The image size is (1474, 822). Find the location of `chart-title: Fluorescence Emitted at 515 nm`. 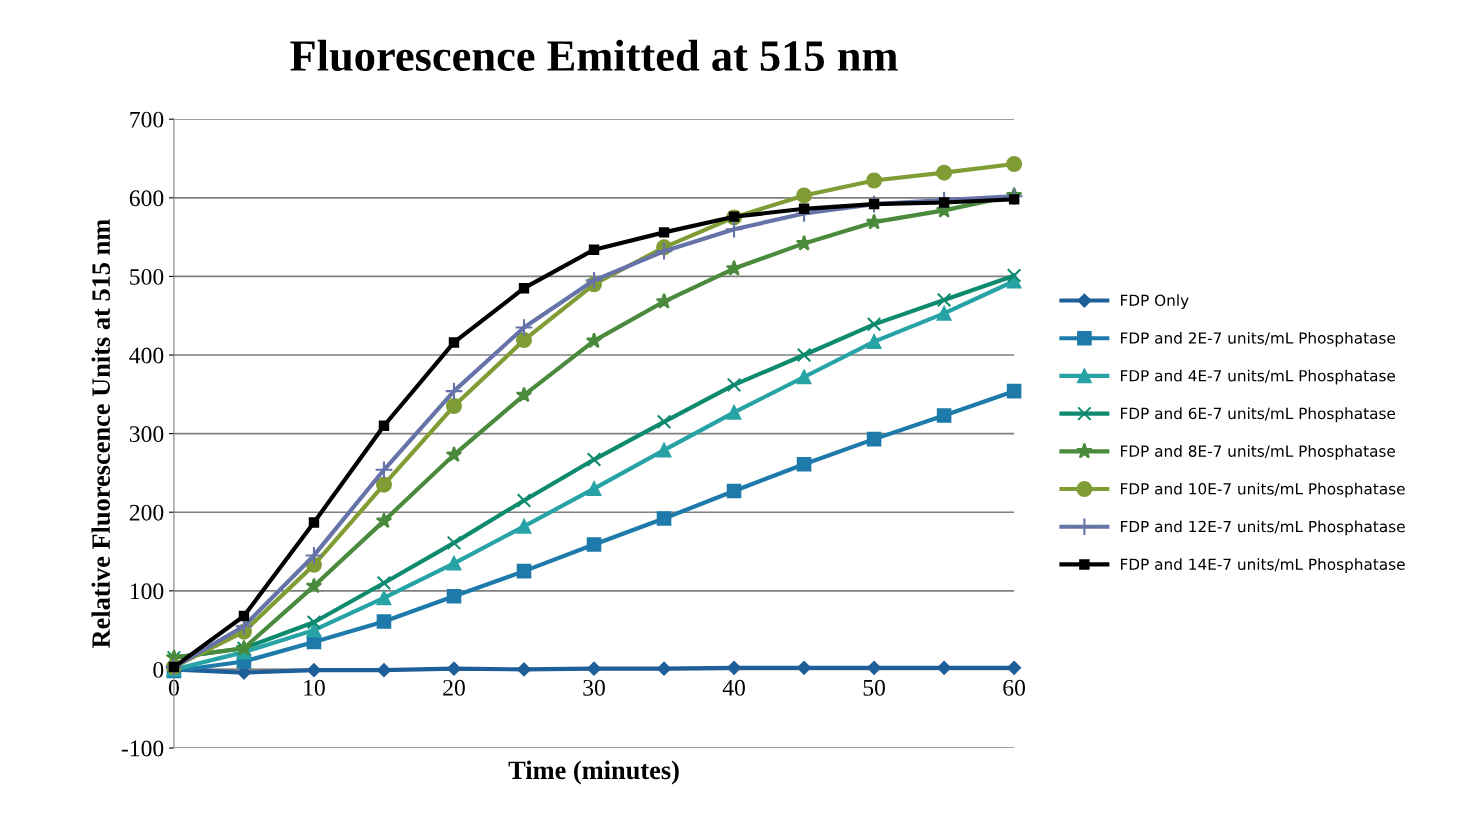

chart-title: Fluorescence Emitted at 515 nm is located at coordinates (594, 55).